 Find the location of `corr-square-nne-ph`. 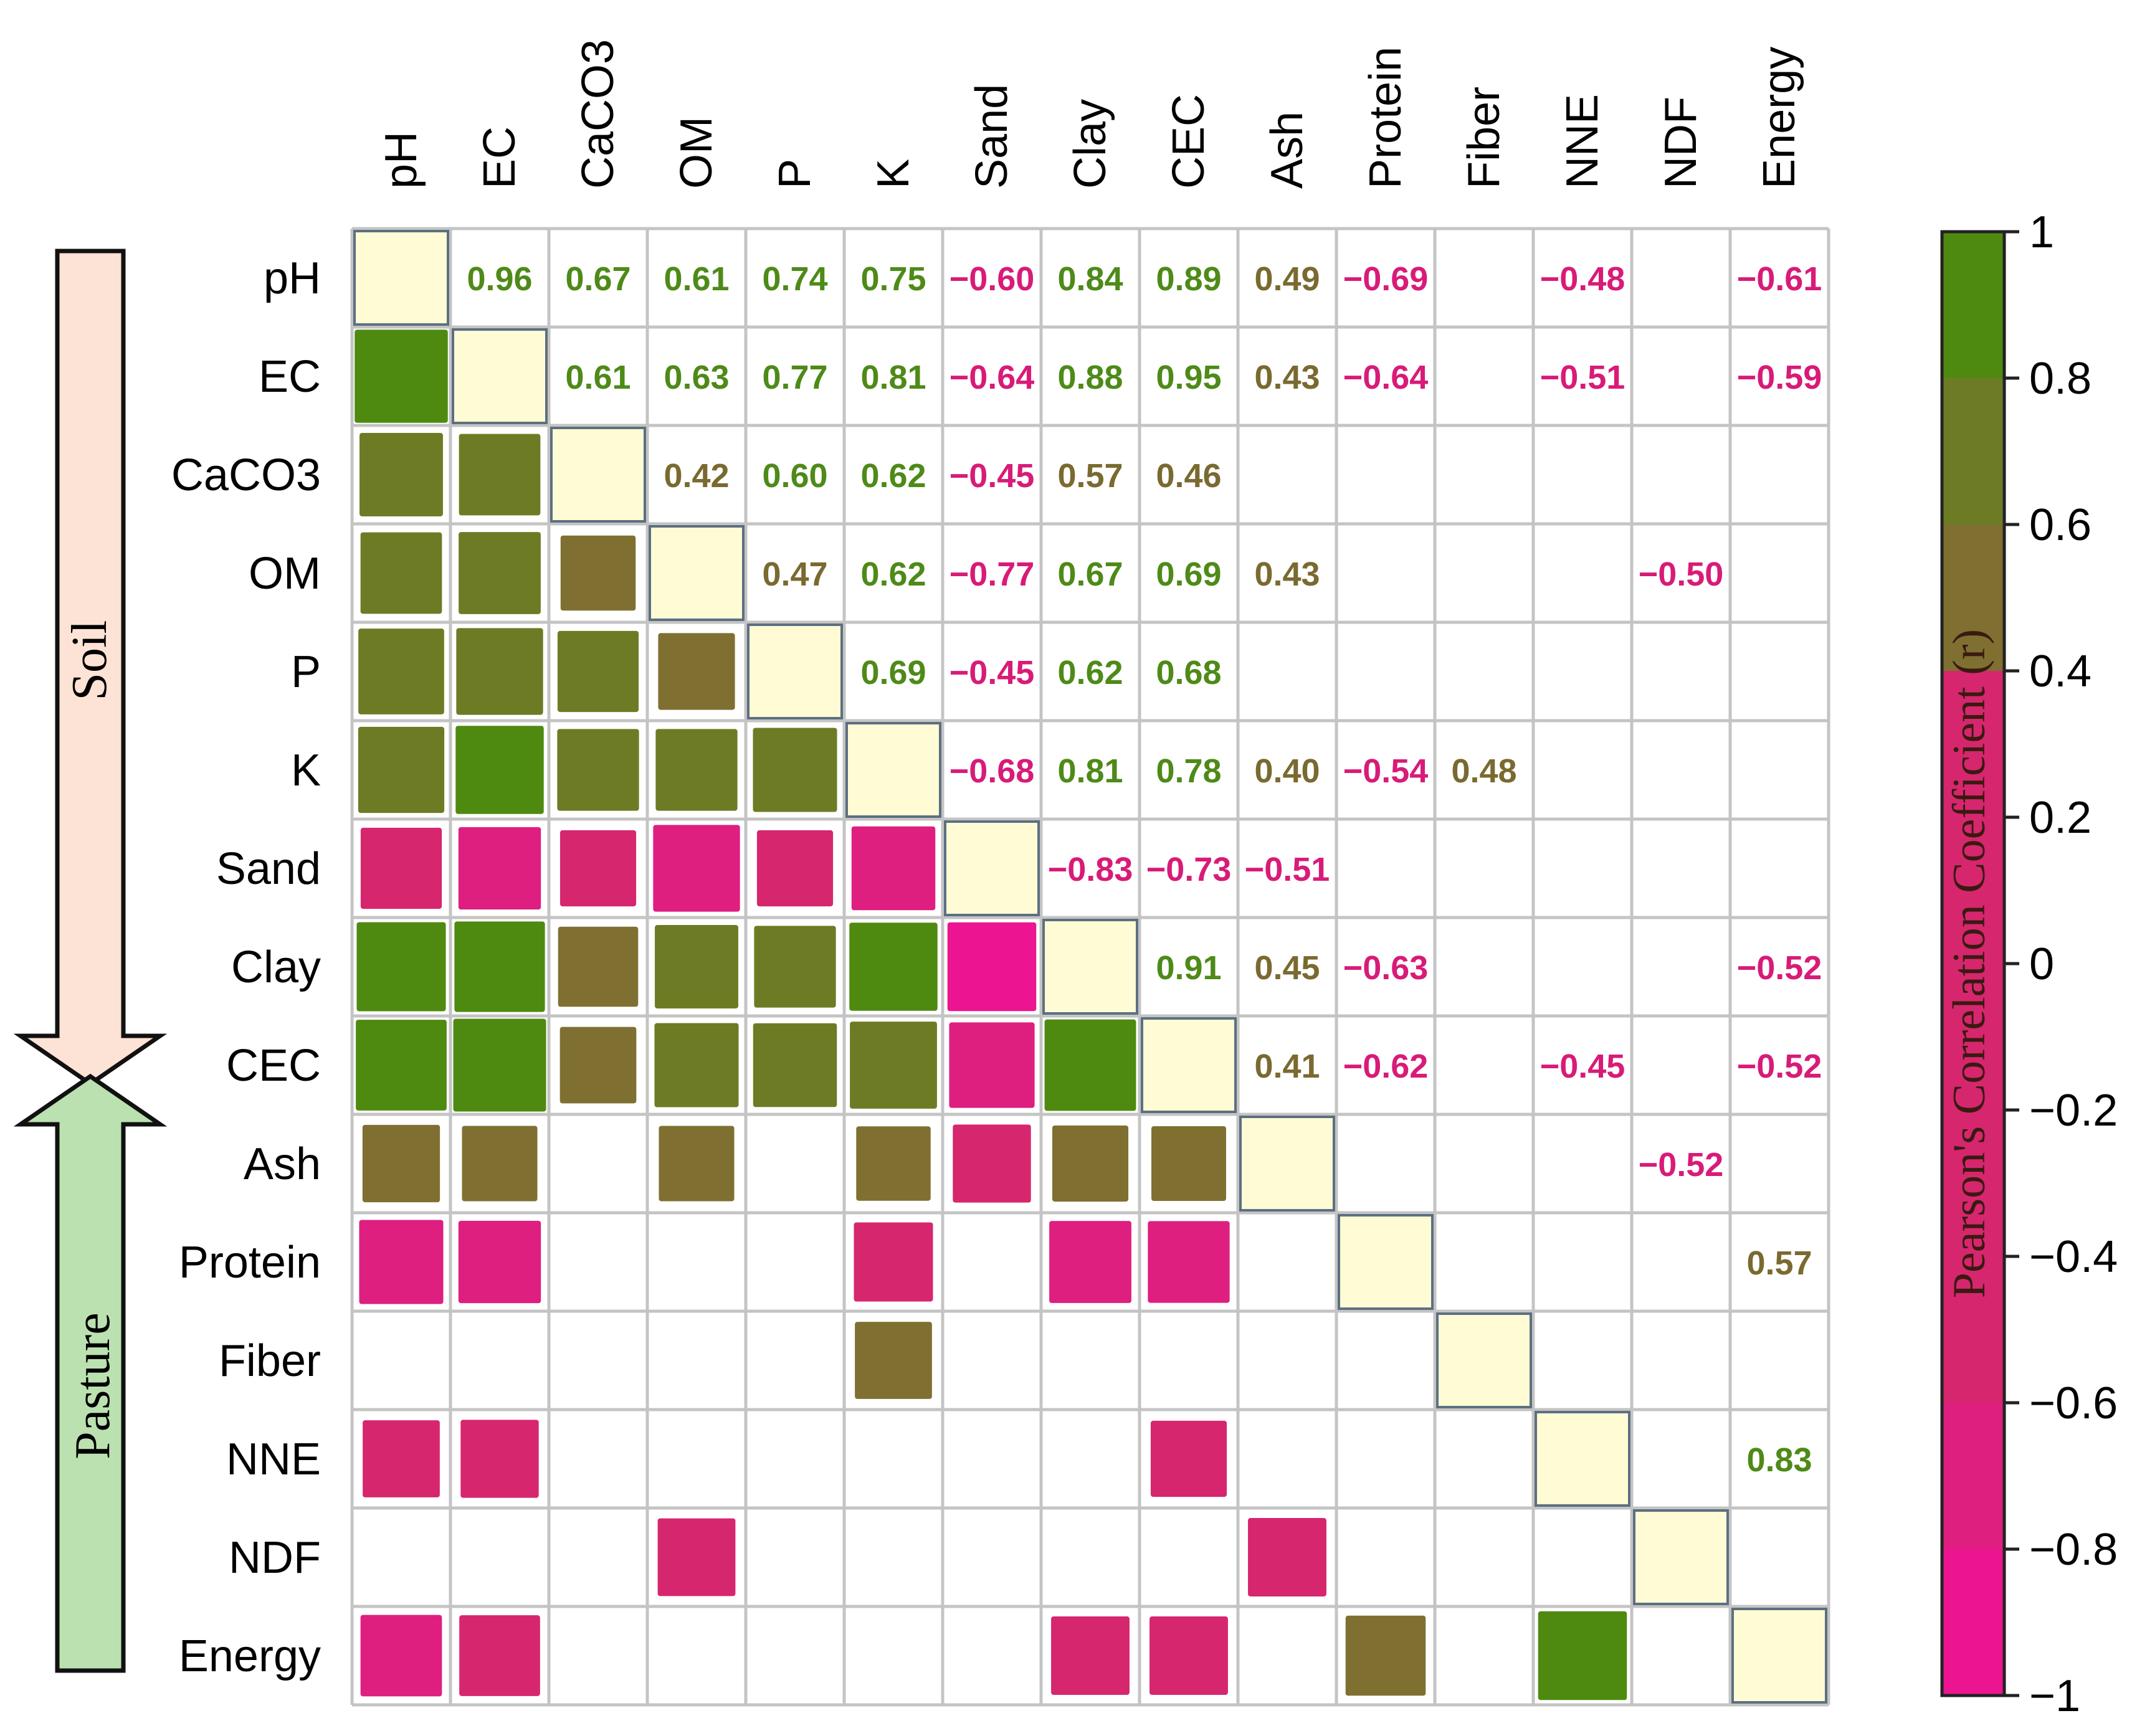

corr-square-nne-ph is located at coordinates (401, 1458).